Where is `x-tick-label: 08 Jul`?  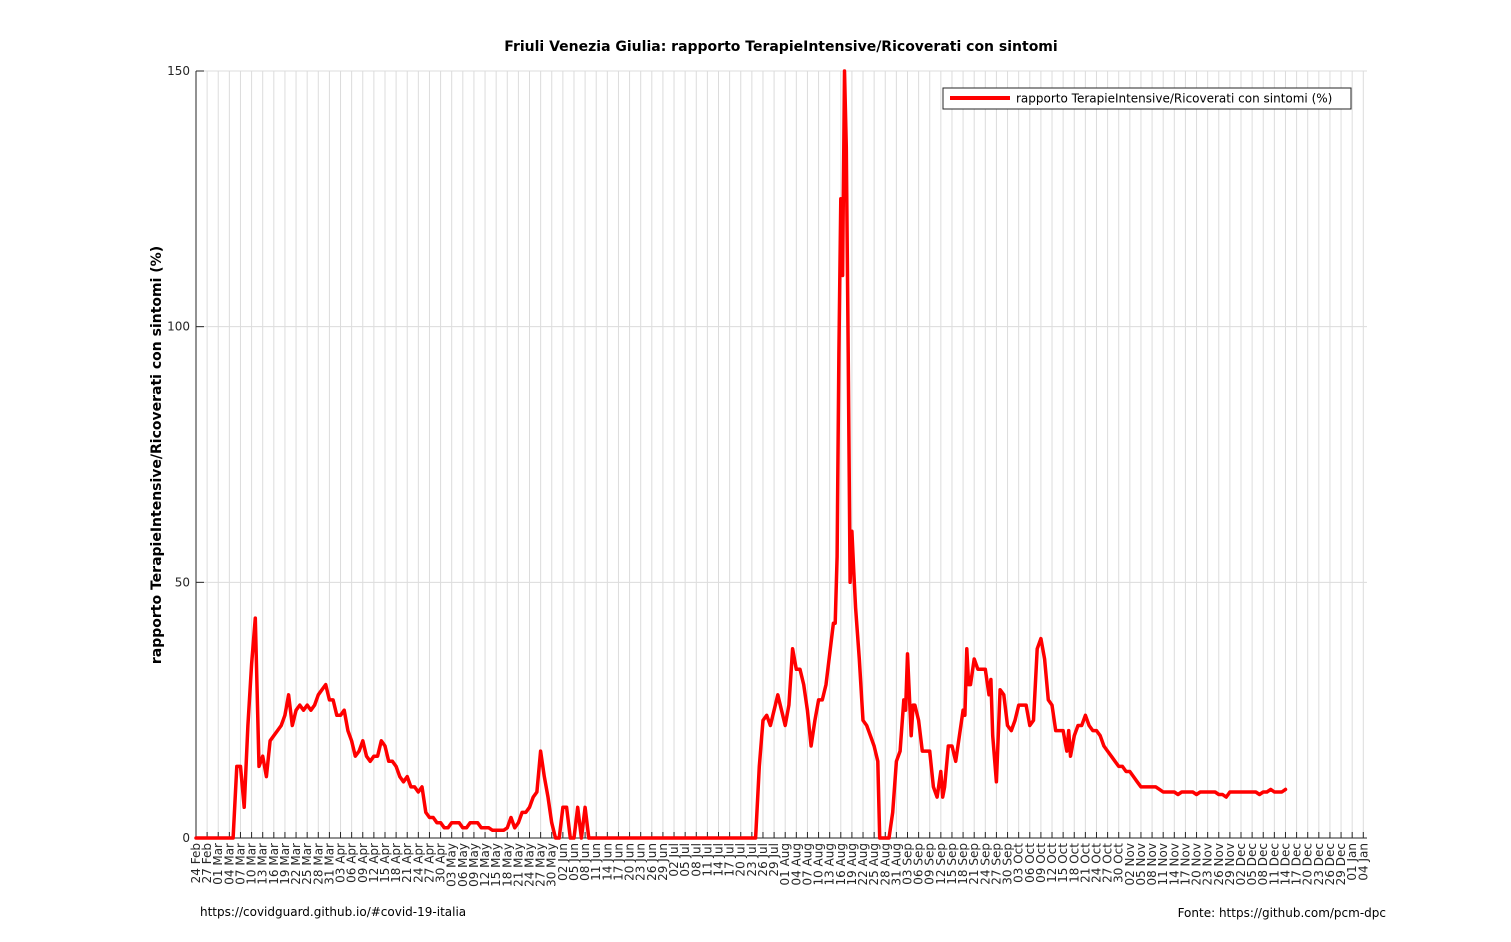 x-tick-label: 08 Jul is located at coordinates (696, 860).